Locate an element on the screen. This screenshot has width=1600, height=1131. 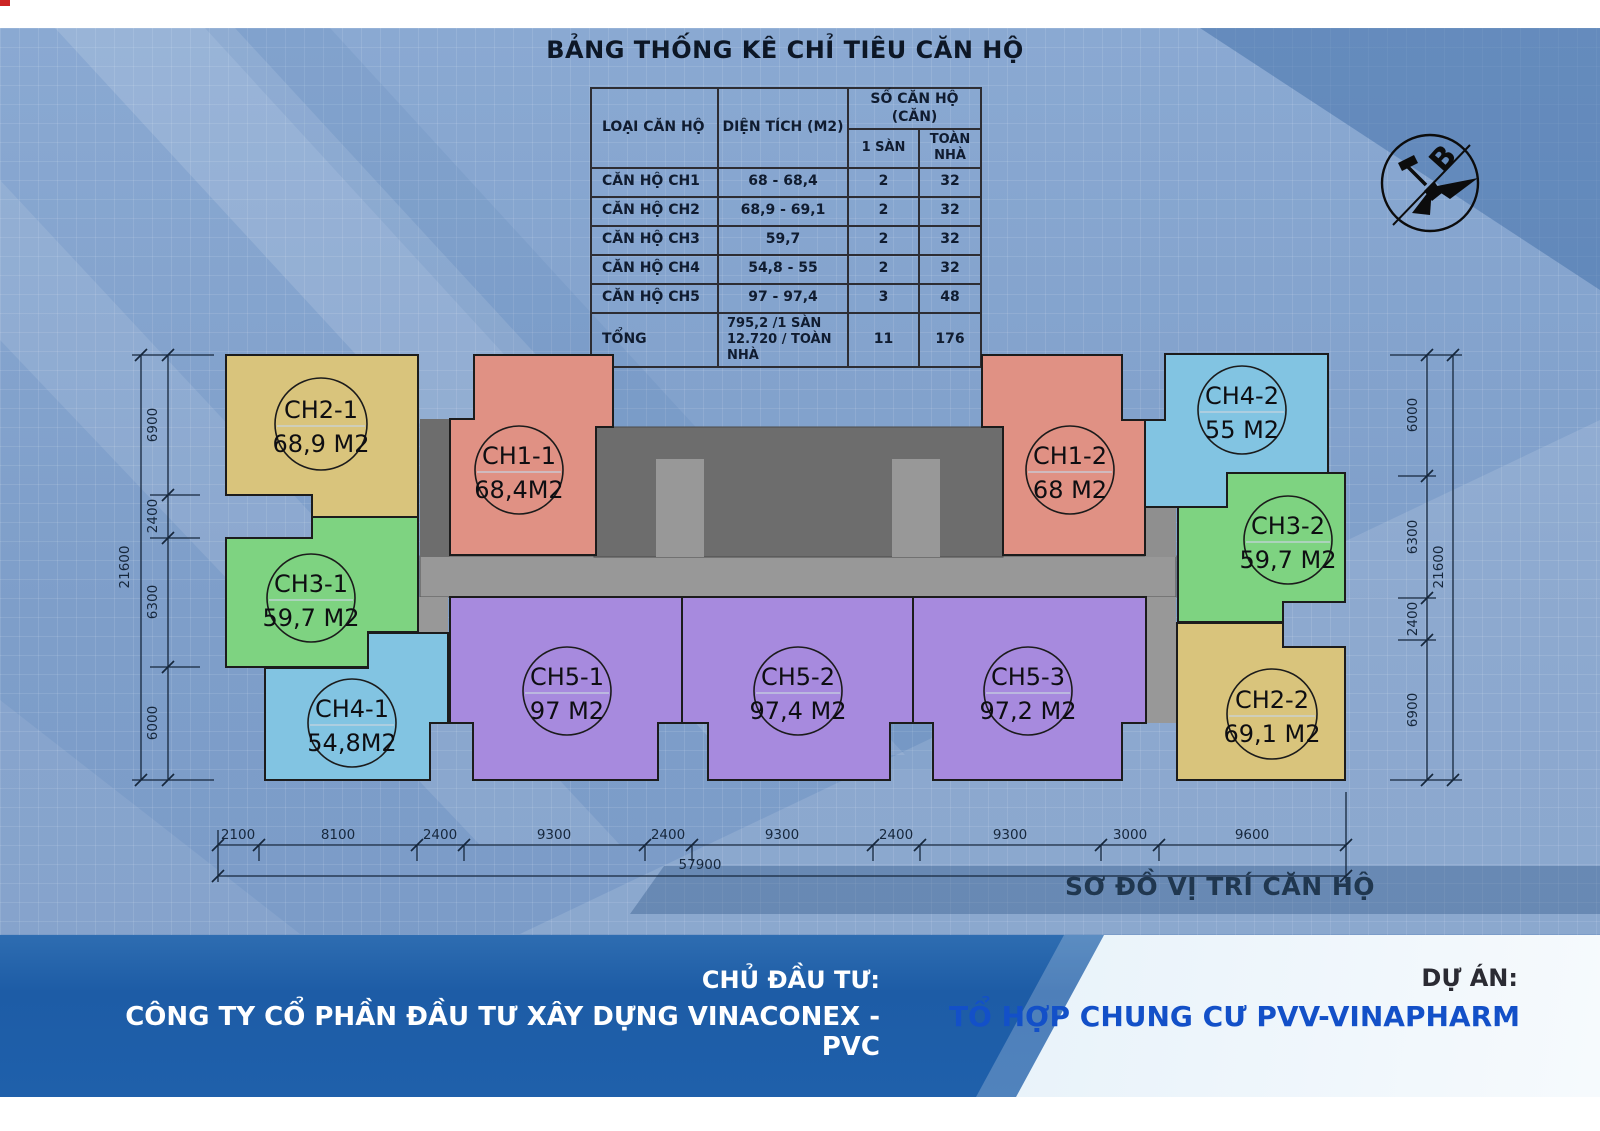
label-CH5-2: CH5-2 97,4 M2 is located at coordinates (798, 691).